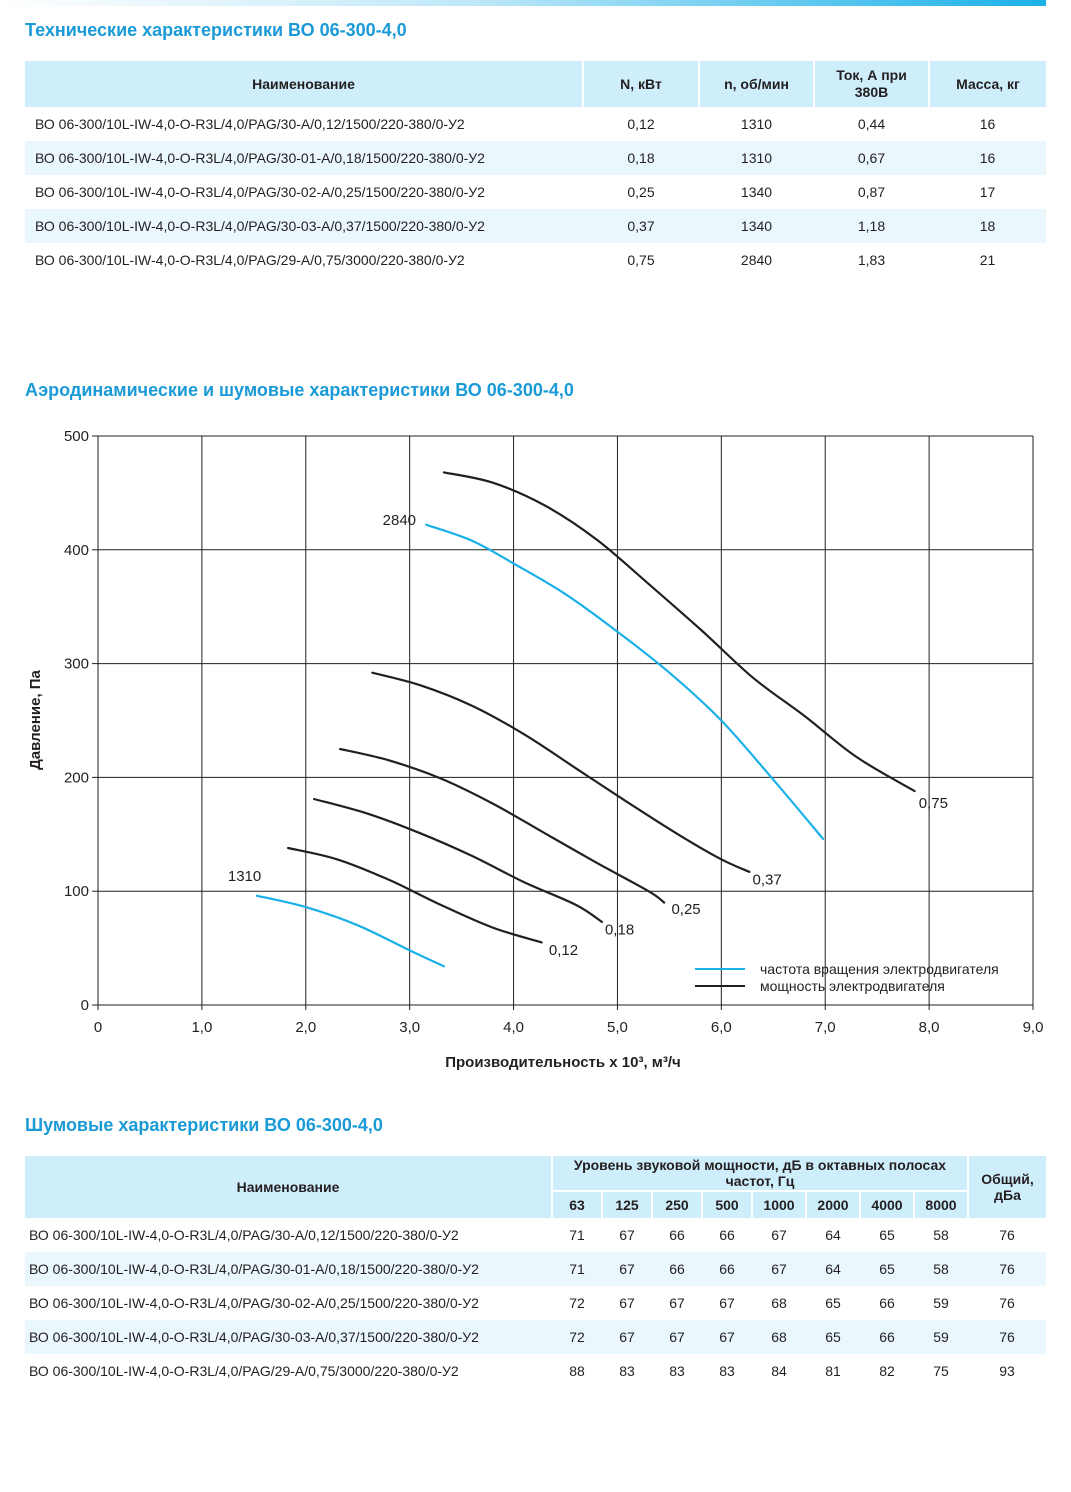 The image size is (1071, 1492). I want to click on tech-cell-power: 0,75, so click(641, 260).